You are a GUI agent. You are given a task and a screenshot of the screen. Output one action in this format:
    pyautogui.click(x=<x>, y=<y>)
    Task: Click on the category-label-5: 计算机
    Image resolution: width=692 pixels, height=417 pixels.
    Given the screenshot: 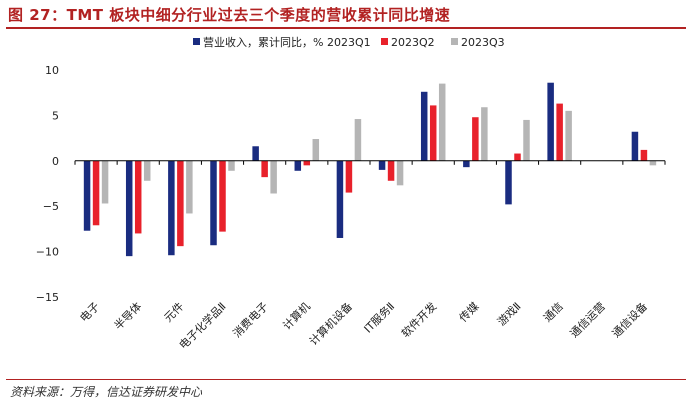 What is the action you would take?
    pyautogui.click(x=296, y=315)
    